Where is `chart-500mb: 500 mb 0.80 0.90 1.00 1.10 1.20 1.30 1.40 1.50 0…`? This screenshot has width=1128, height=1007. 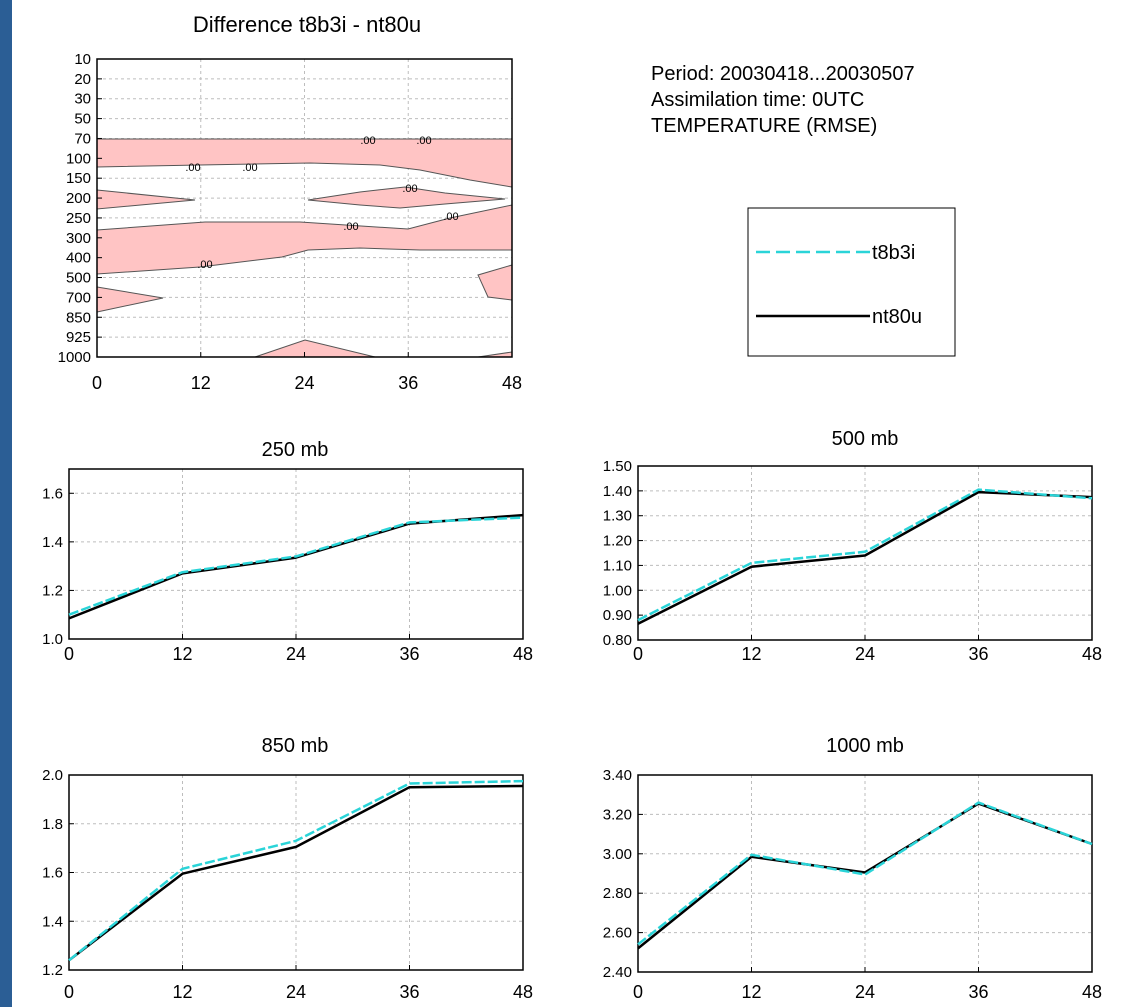 chart-500mb: 500 mb 0.80 0.90 1.00 1.10 1.20 1.30 1.40 1.50 0… is located at coordinates (852, 546).